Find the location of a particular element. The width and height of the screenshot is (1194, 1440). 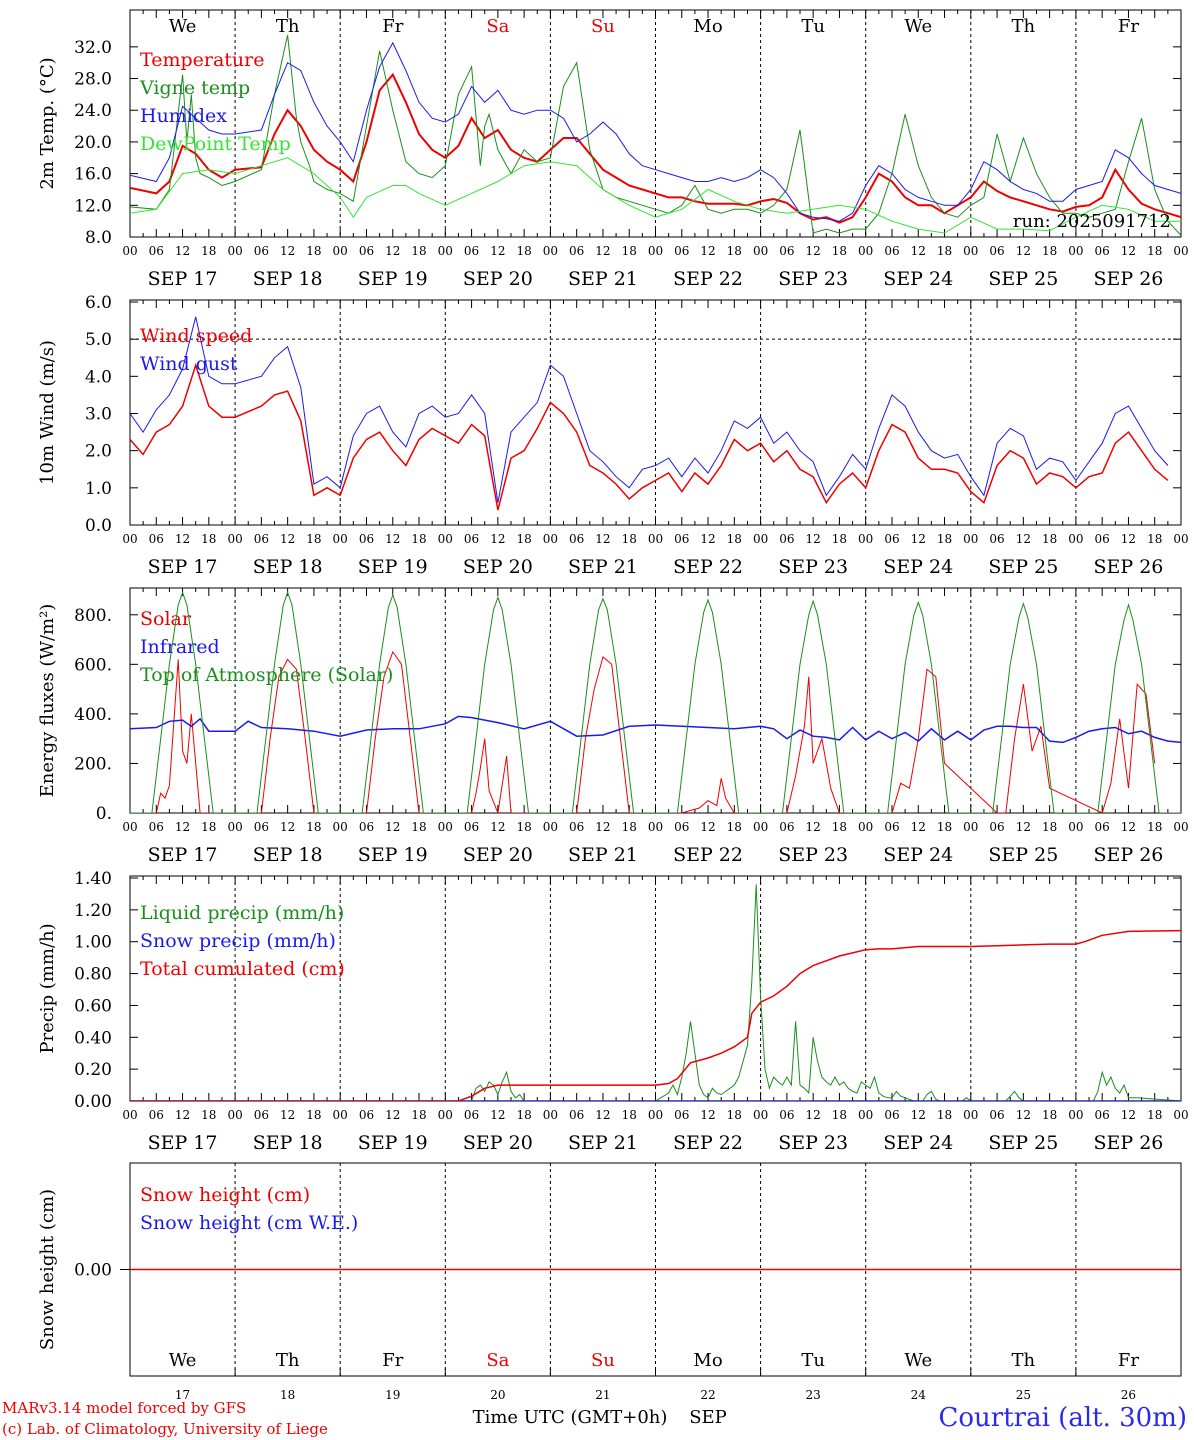

legend-entry: DewPoint Temp is located at coordinates (215, 144).